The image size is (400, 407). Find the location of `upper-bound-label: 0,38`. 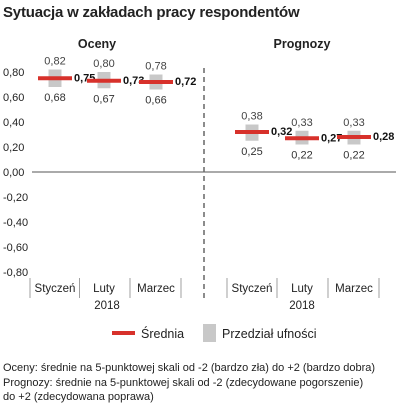

upper-bound-label: 0,38 is located at coordinates (251, 117).